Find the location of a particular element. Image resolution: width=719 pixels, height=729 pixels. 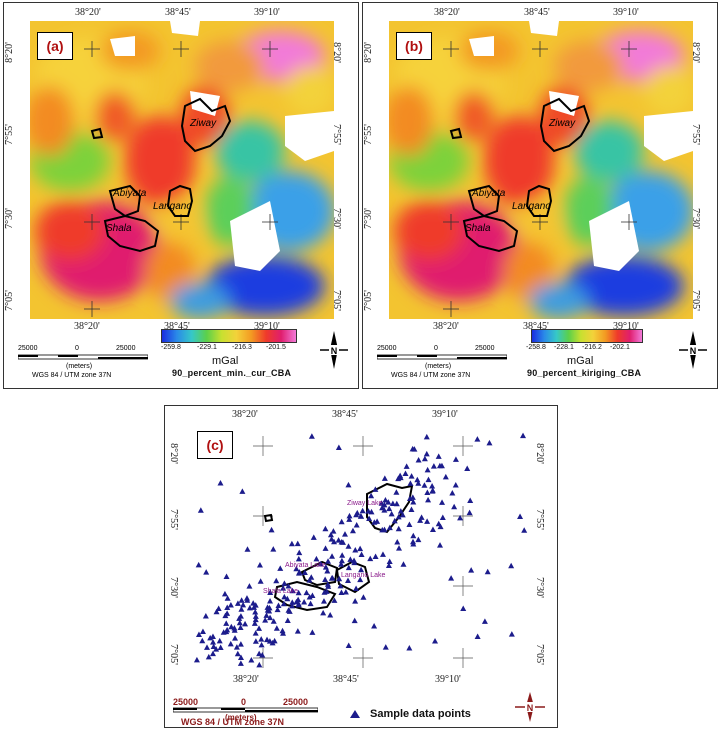

scale-left: 25000 is located at coordinates (186, 702).